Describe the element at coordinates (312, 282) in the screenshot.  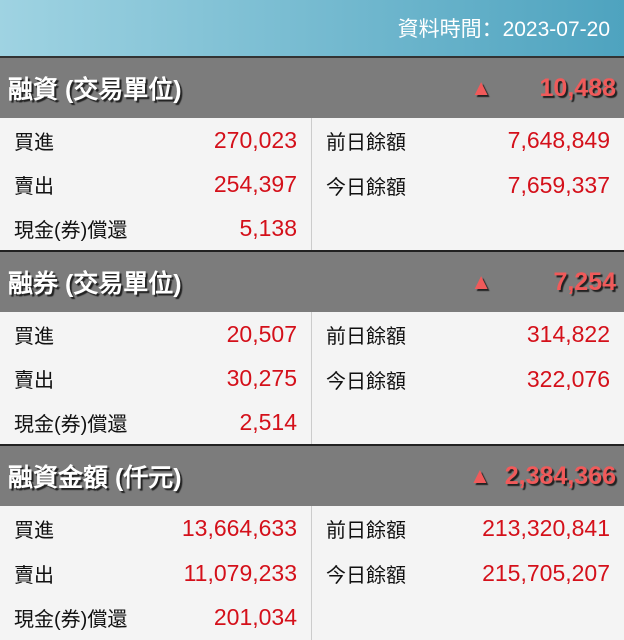
I see `section-header: 融券 (交易單位) ▲ 7,254` at that location.